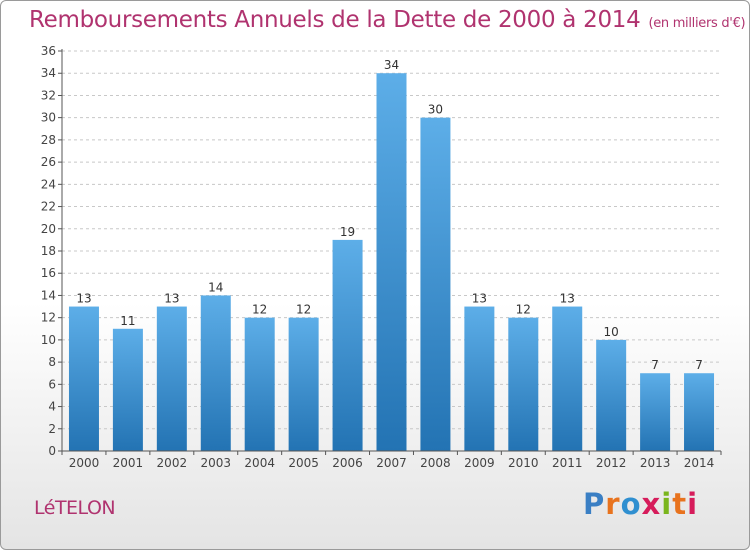 The width and height of the screenshot is (750, 550). Describe the element at coordinates (479, 463) in the screenshot. I see `x-tick-label: 2009` at that location.